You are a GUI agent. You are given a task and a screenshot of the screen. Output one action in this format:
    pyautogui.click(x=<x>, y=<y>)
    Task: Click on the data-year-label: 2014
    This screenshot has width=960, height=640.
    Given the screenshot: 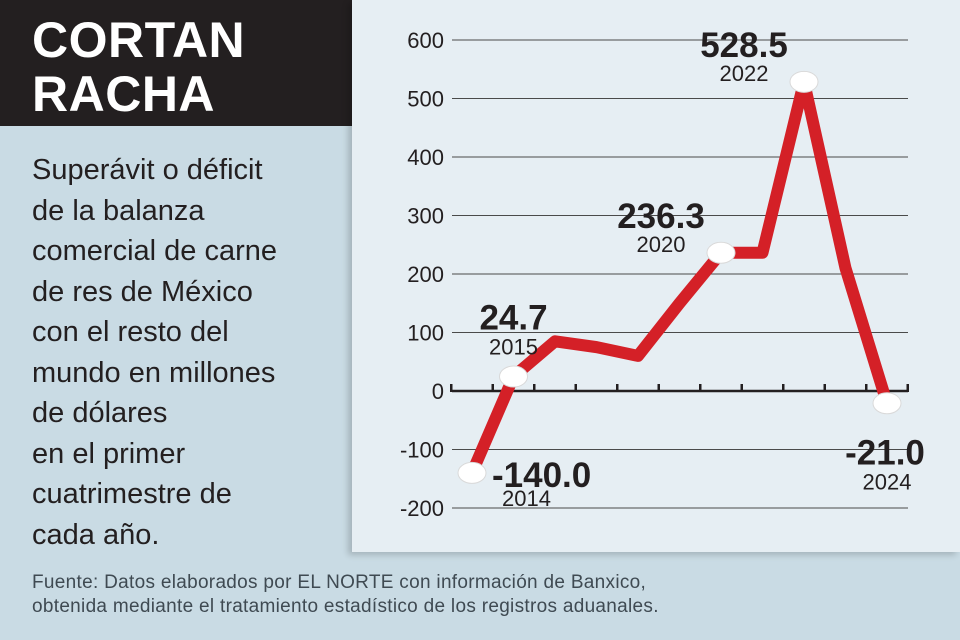 What is the action you would take?
    pyautogui.click(x=526, y=498)
    